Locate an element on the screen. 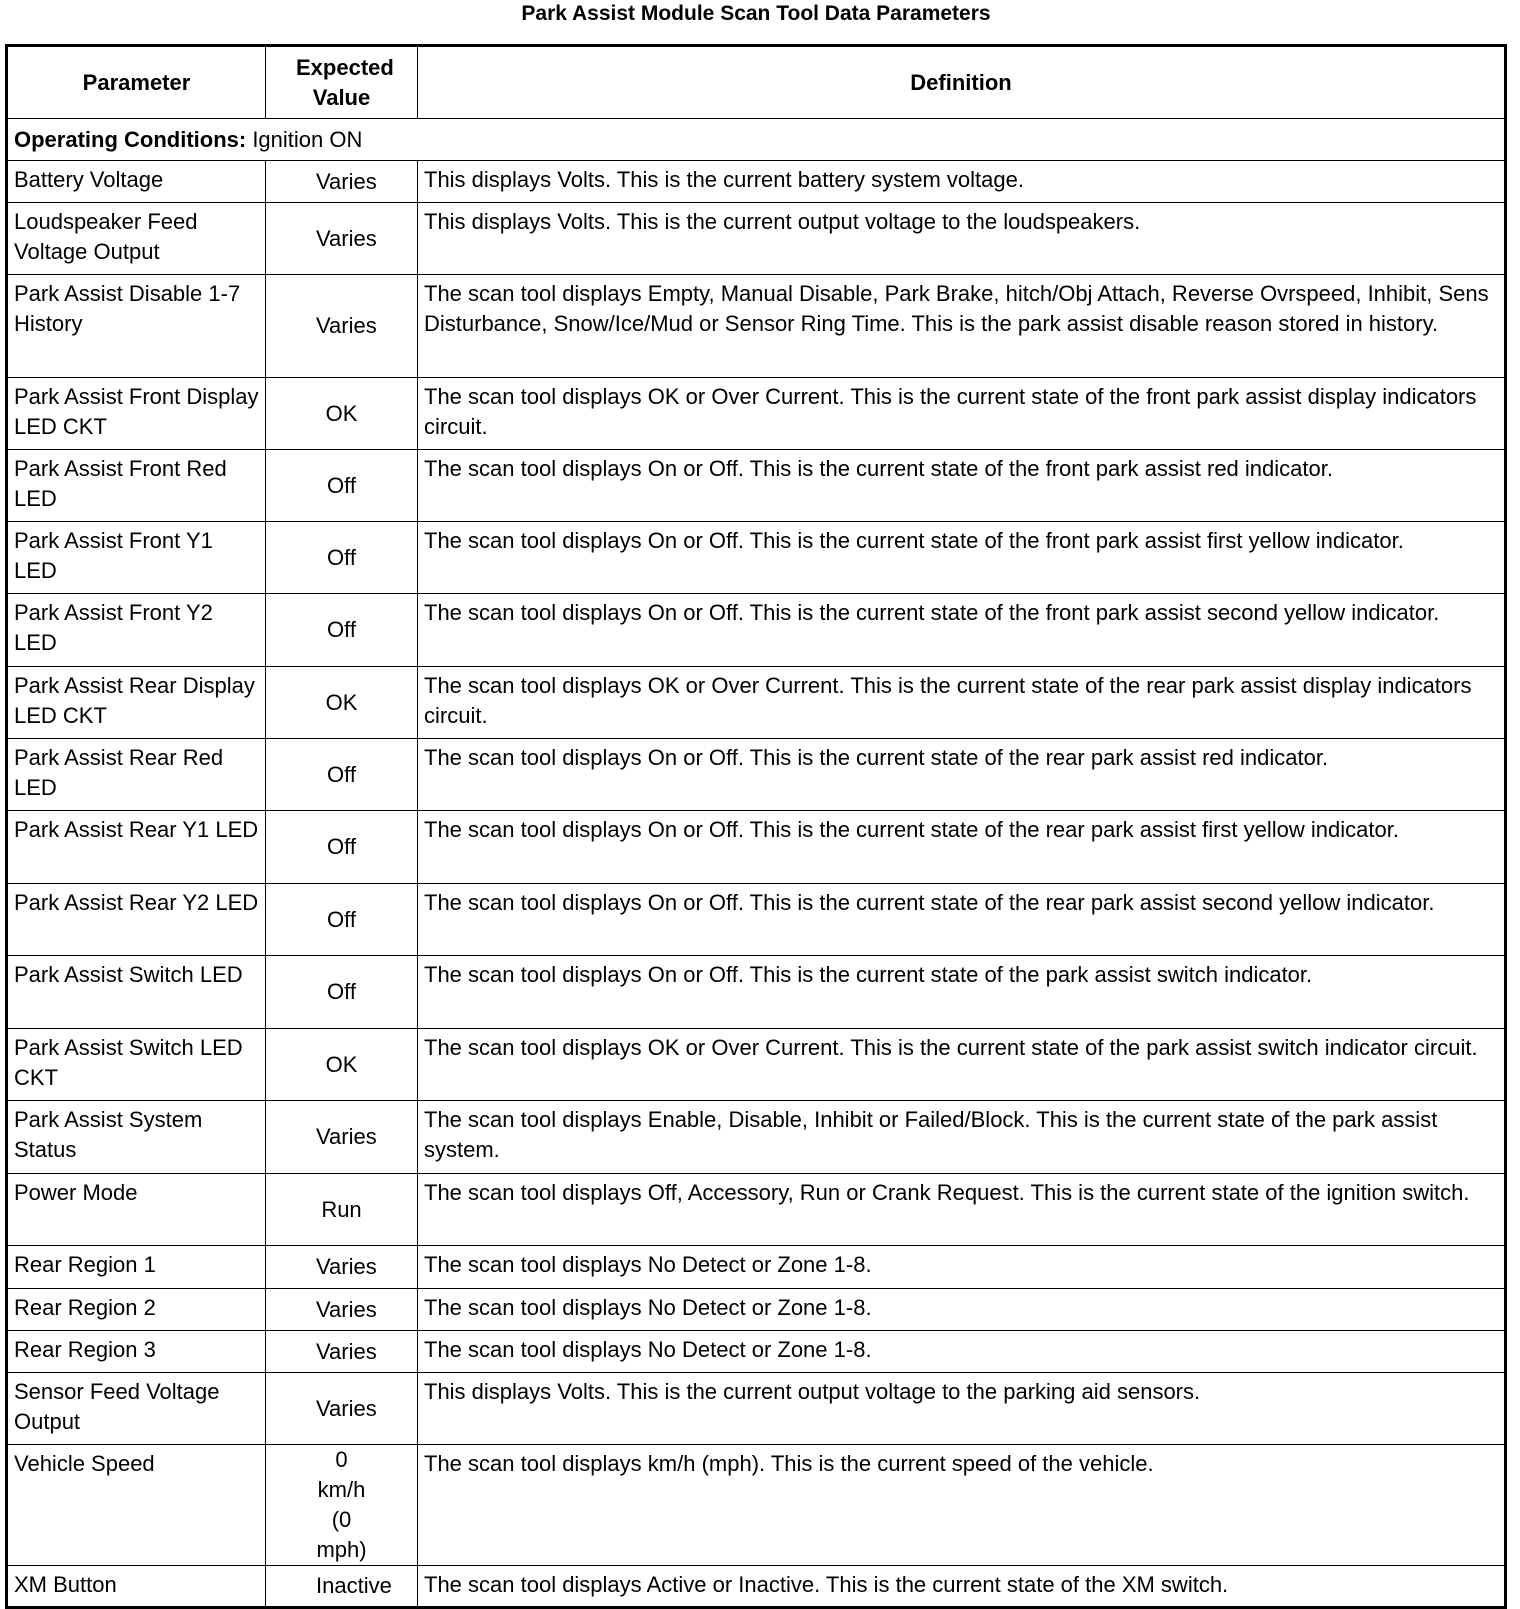 This screenshot has height=1609, width=1520. header-parameter: Parameter is located at coordinates (136, 82).